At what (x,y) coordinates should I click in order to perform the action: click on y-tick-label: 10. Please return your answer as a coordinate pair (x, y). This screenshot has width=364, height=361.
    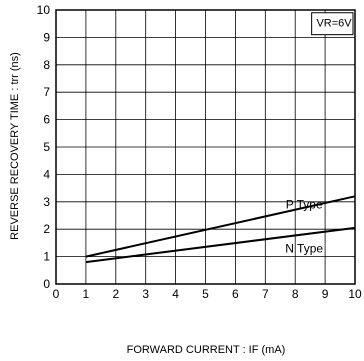
    Looking at the image, I should click on (44, 10).